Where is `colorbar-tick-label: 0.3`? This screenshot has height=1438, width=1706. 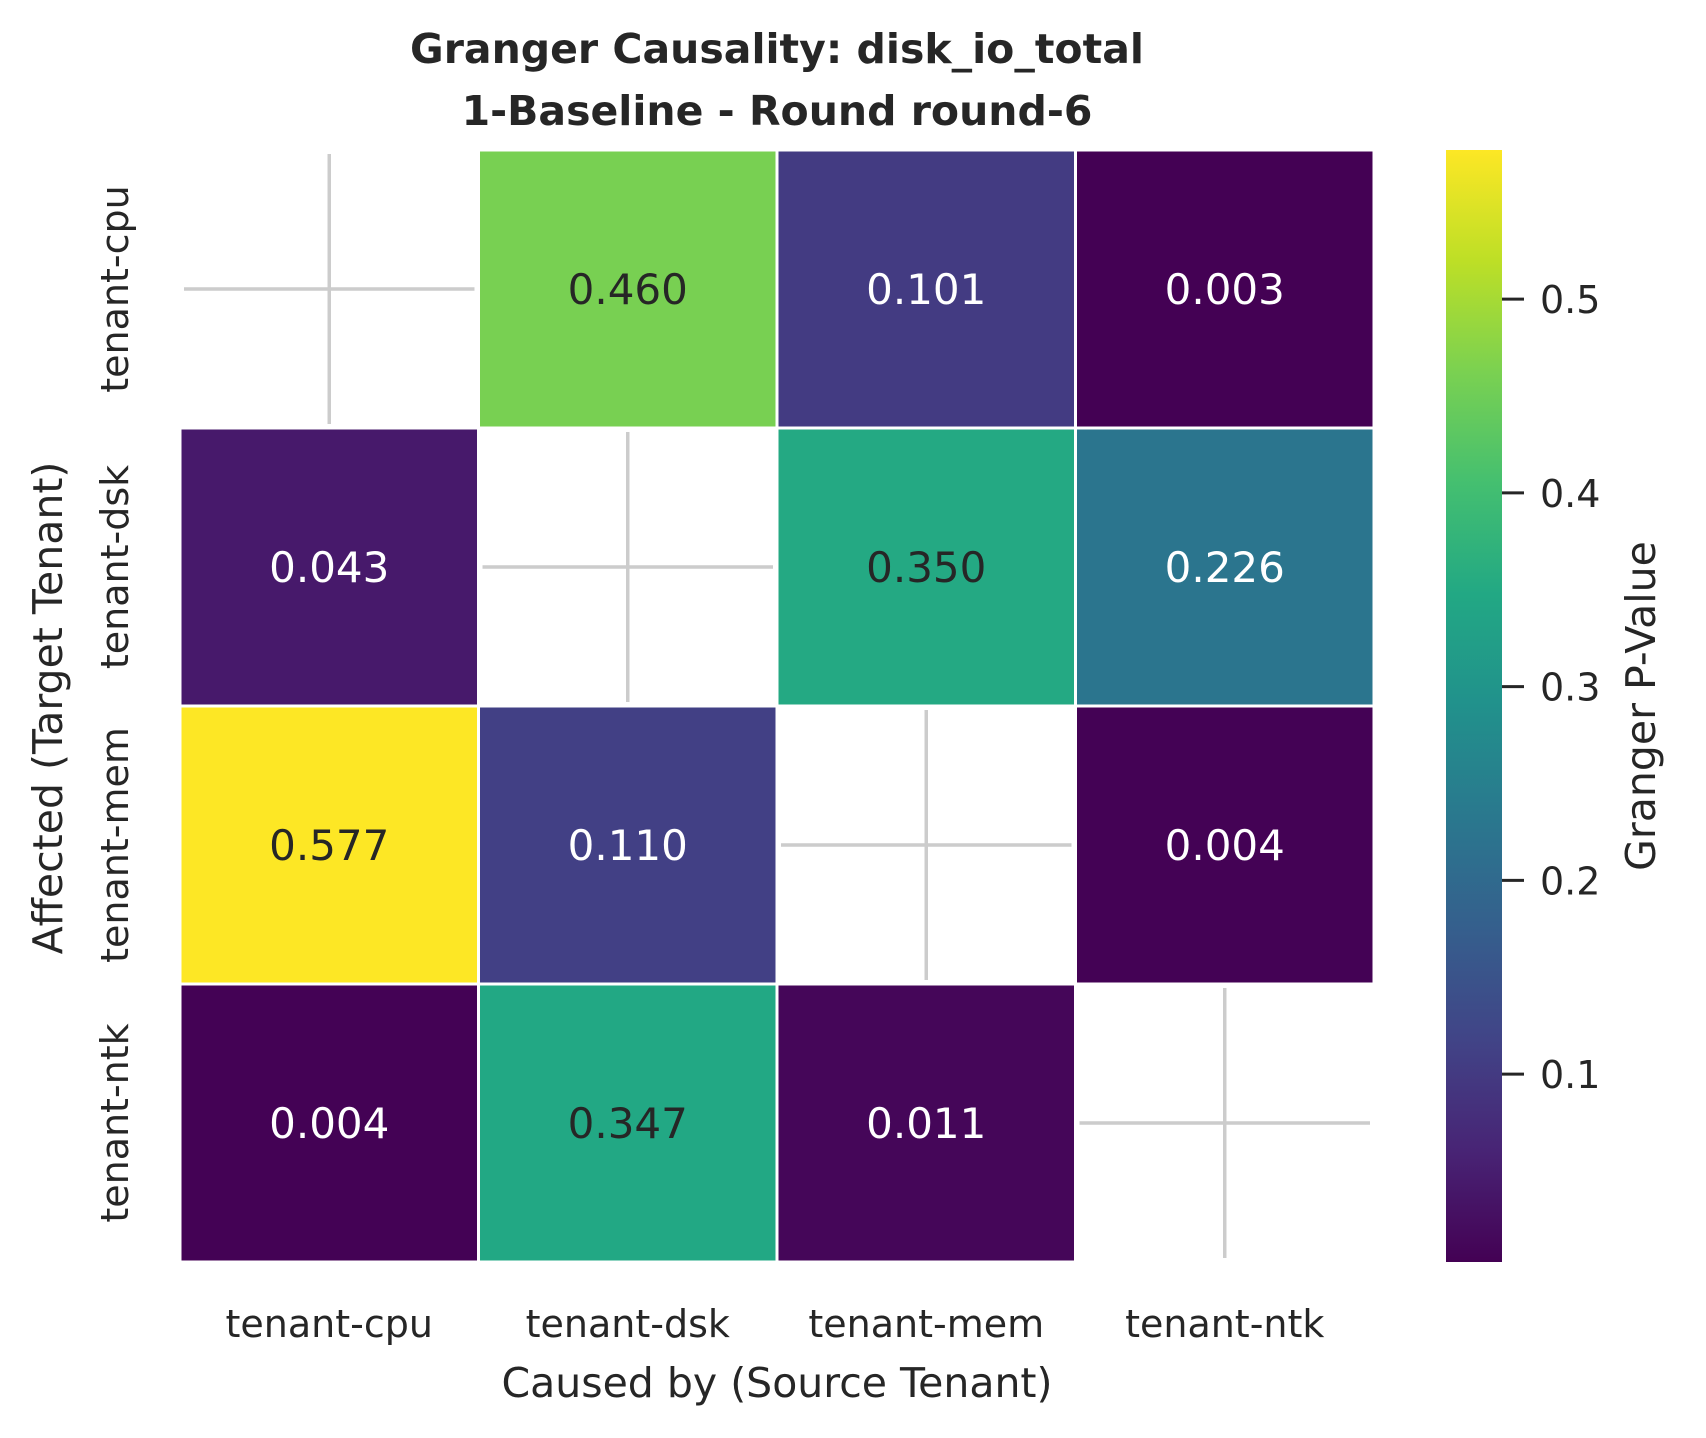
colorbar-tick-label: 0.3 is located at coordinates (1570, 688).